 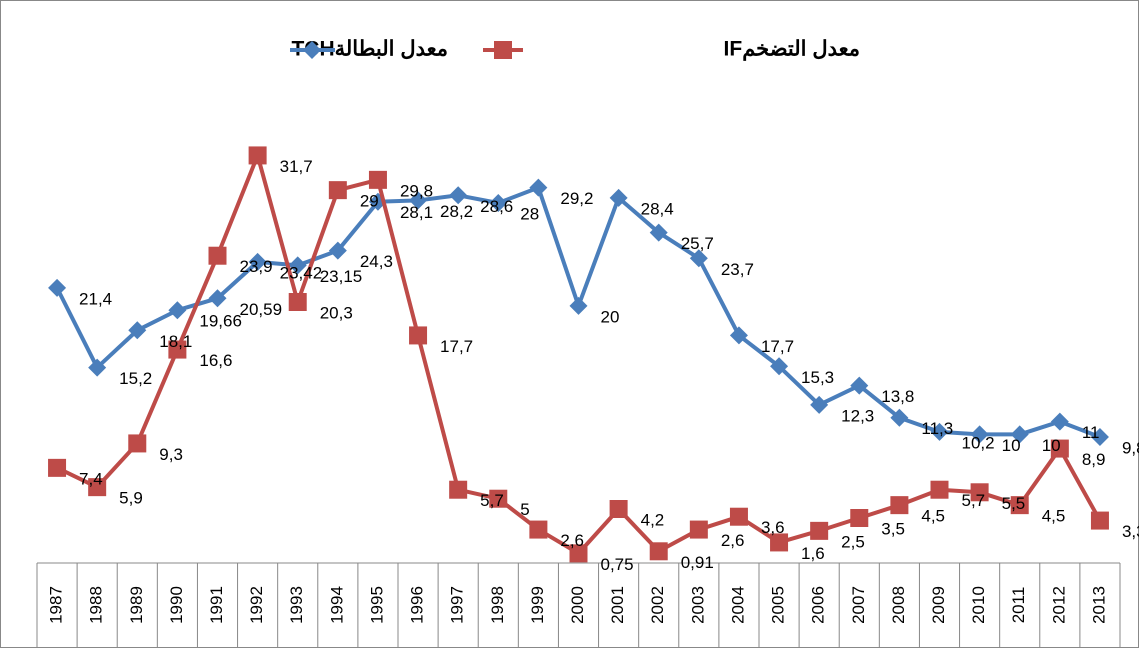 What do you see at coordinates (657, 605) in the screenshot?
I see `x-tick-label: 2002` at bounding box center [657, 605].